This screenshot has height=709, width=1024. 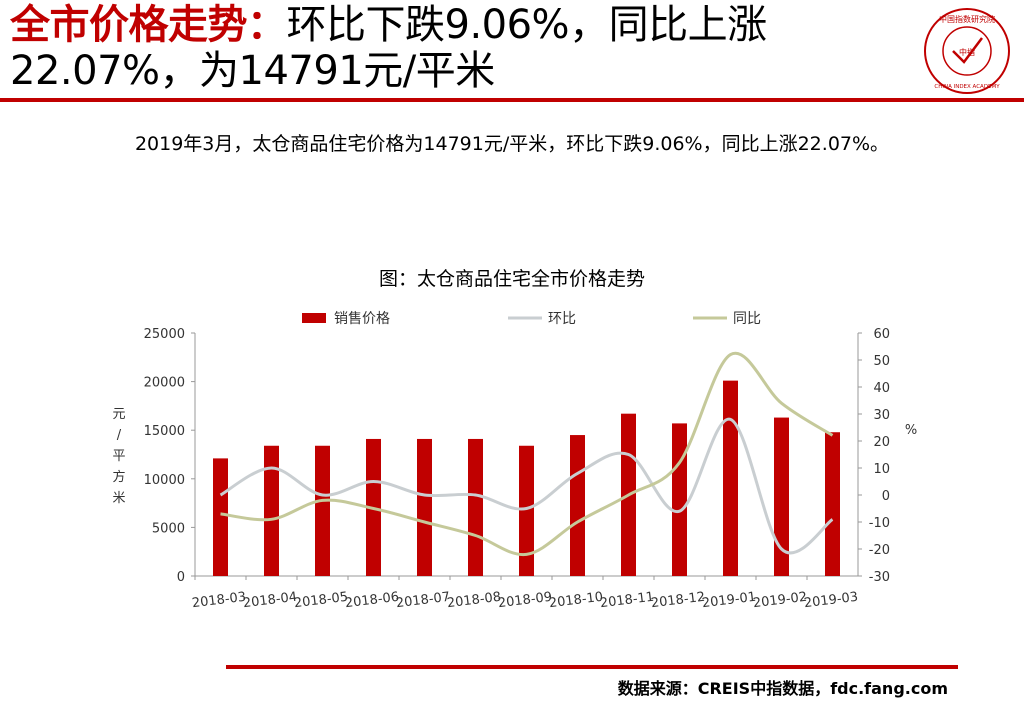 I want to click on y-right-tick-label: 60, so click(x=881, y=334).